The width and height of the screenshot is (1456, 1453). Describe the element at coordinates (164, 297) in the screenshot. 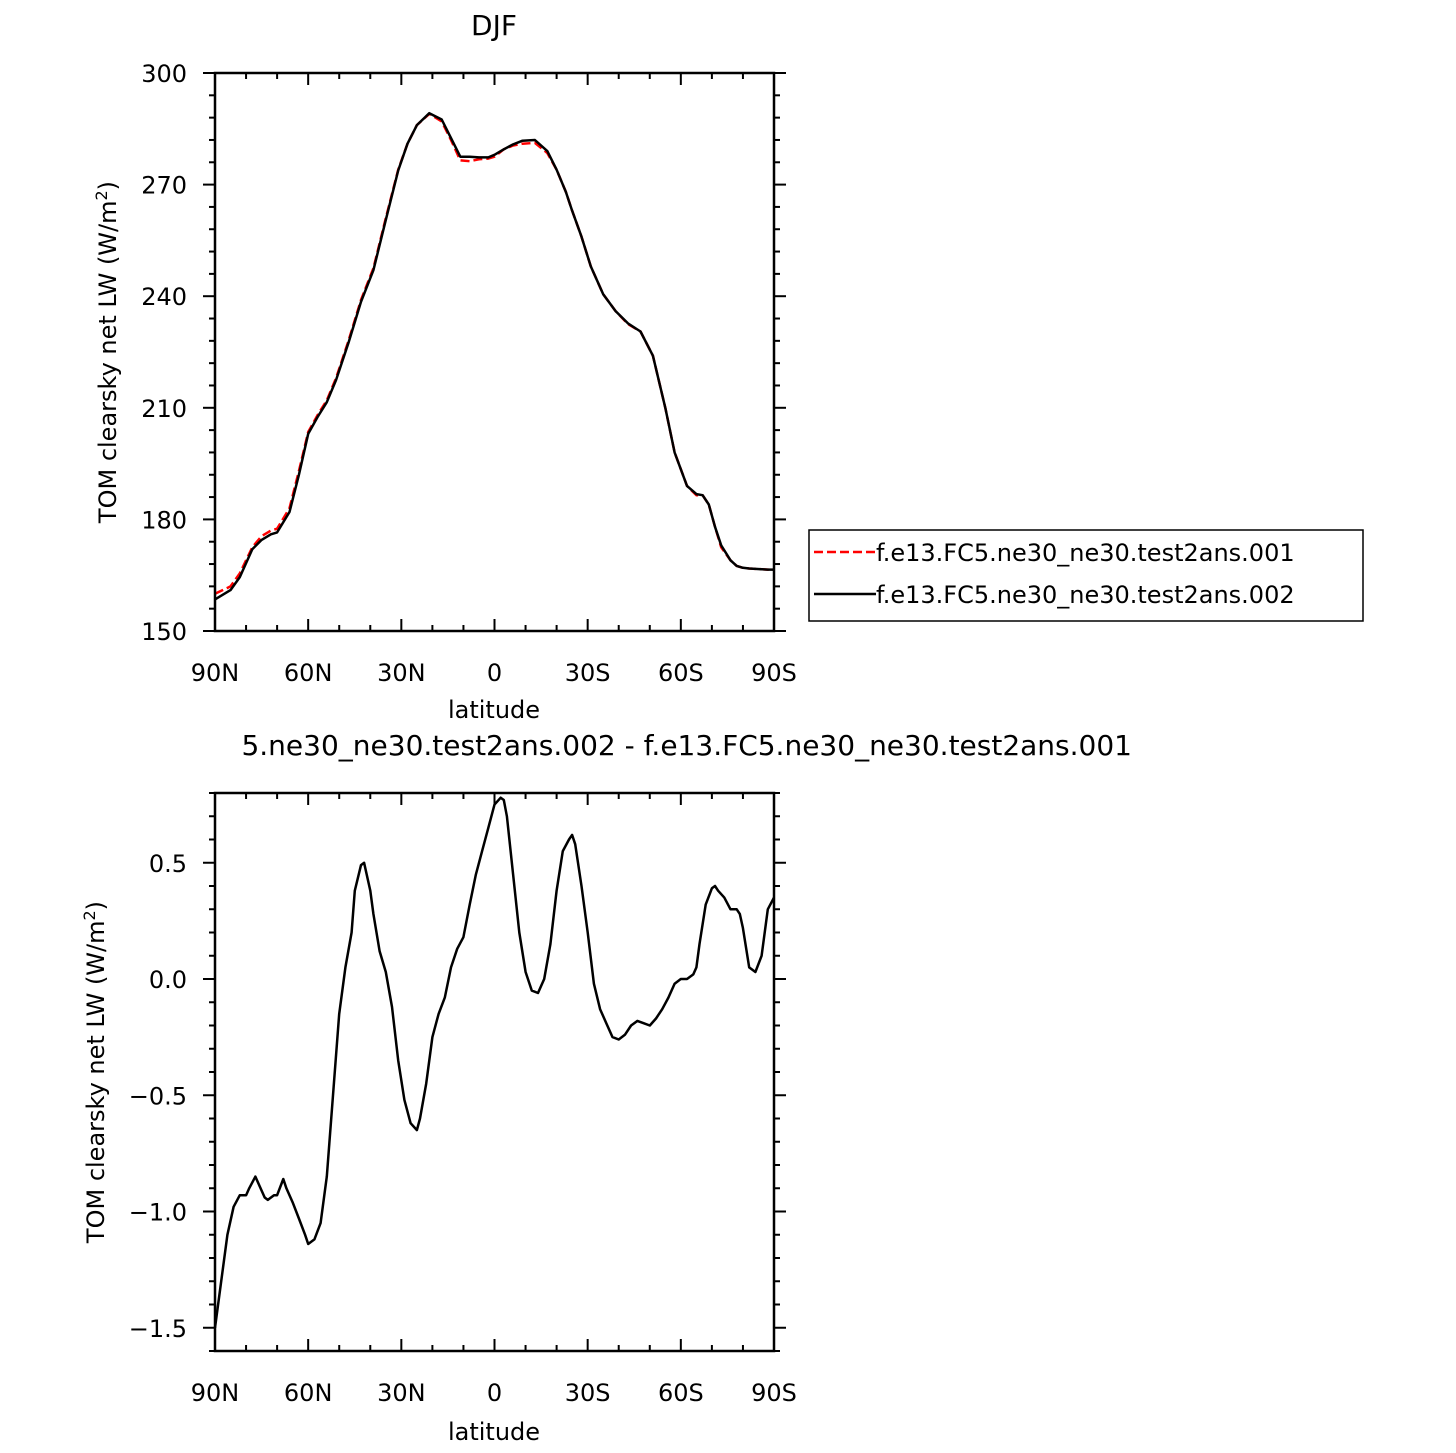

I see `top-y-tick-label: 240` at that location.